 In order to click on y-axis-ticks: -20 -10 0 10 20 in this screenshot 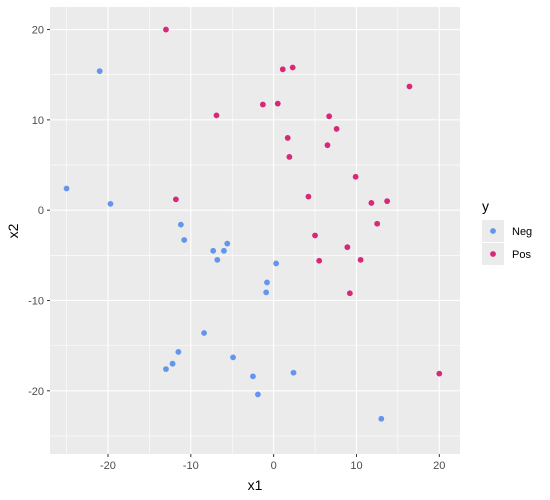, I will do `click(39, 211)`.